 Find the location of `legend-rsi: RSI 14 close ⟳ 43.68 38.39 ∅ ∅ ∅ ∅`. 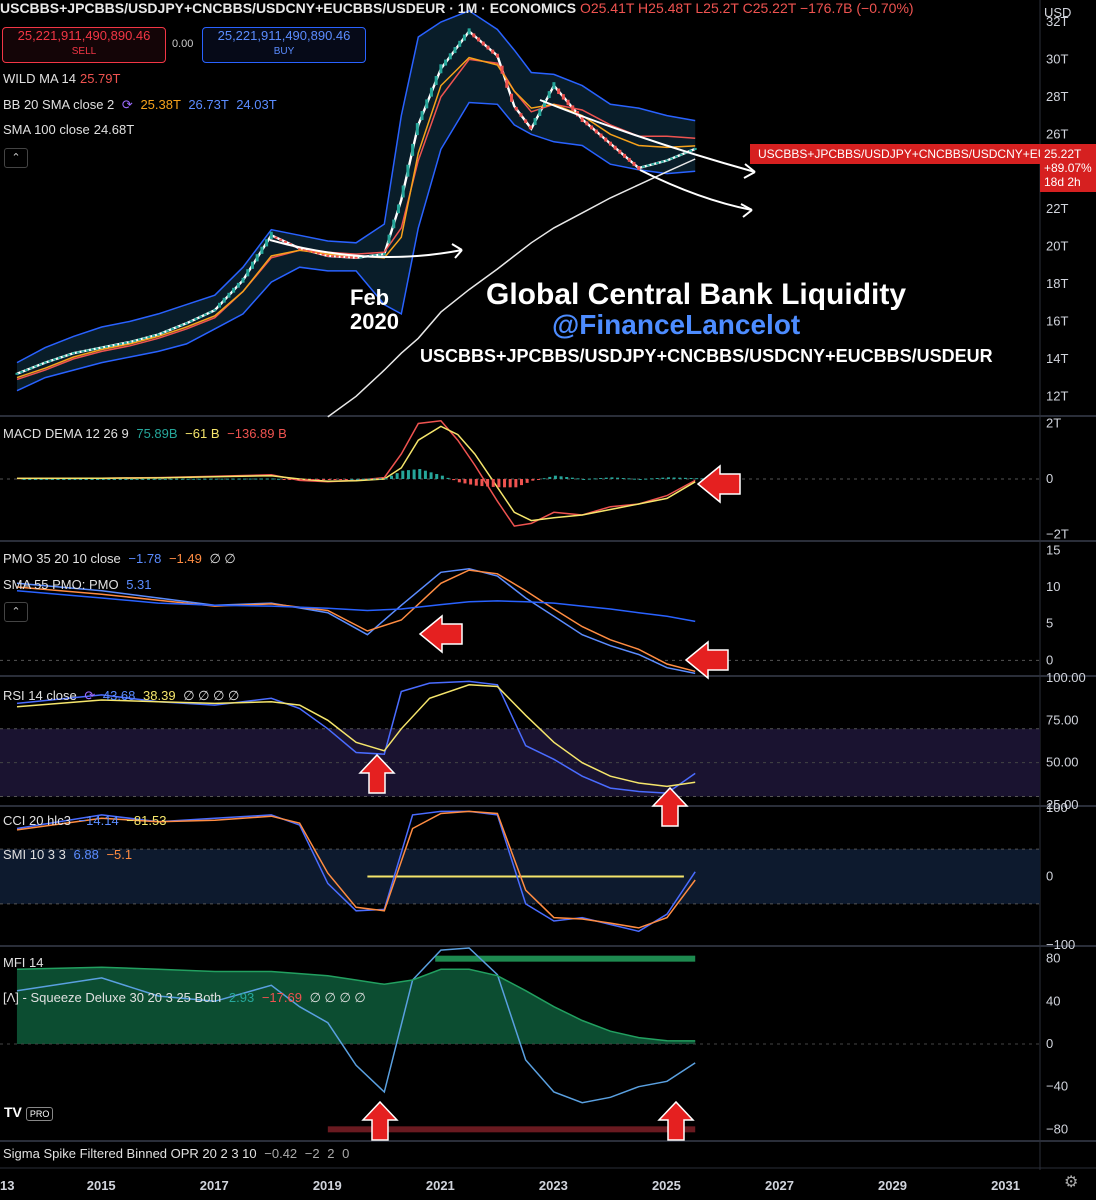

legend-rsi: RSI 14 close ⟳ 43.68 38.39 ∅ ∅ ∅ ∅ is located at coordinates (121, 695).